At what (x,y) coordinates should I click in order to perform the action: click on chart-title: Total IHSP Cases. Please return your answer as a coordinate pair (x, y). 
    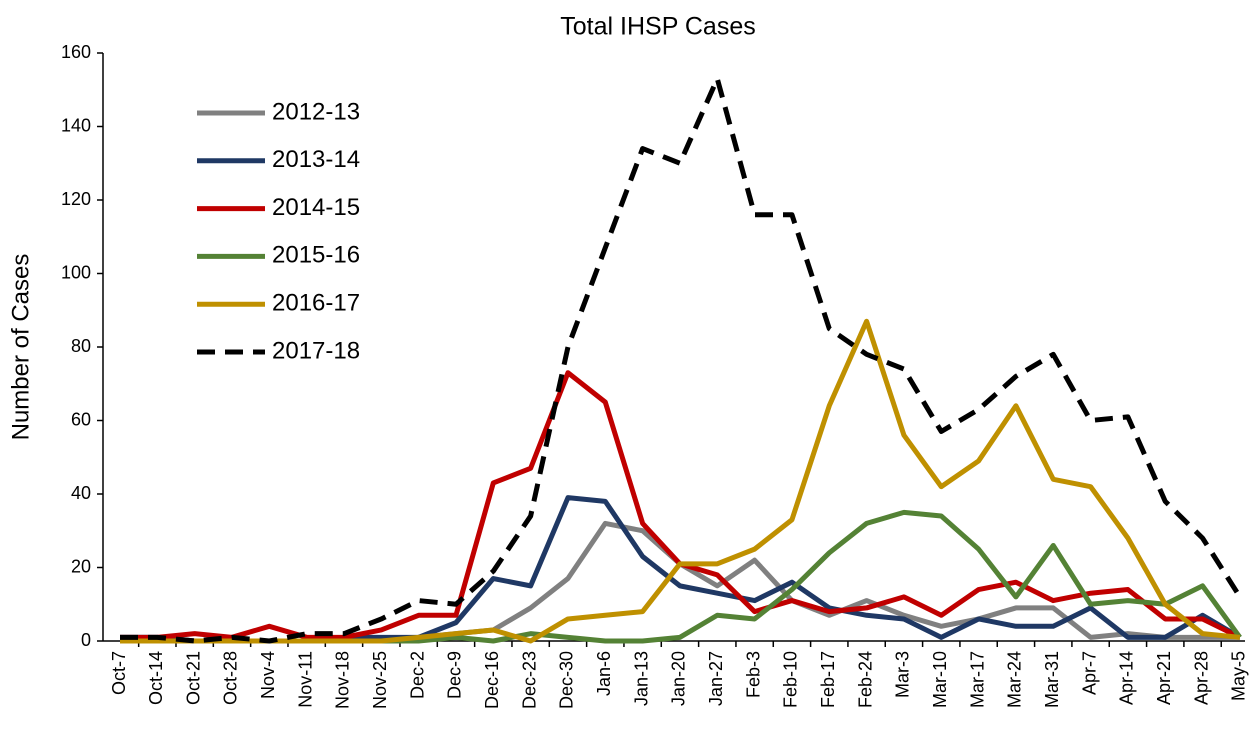
    Looking at the image, I should click on (657, 27).